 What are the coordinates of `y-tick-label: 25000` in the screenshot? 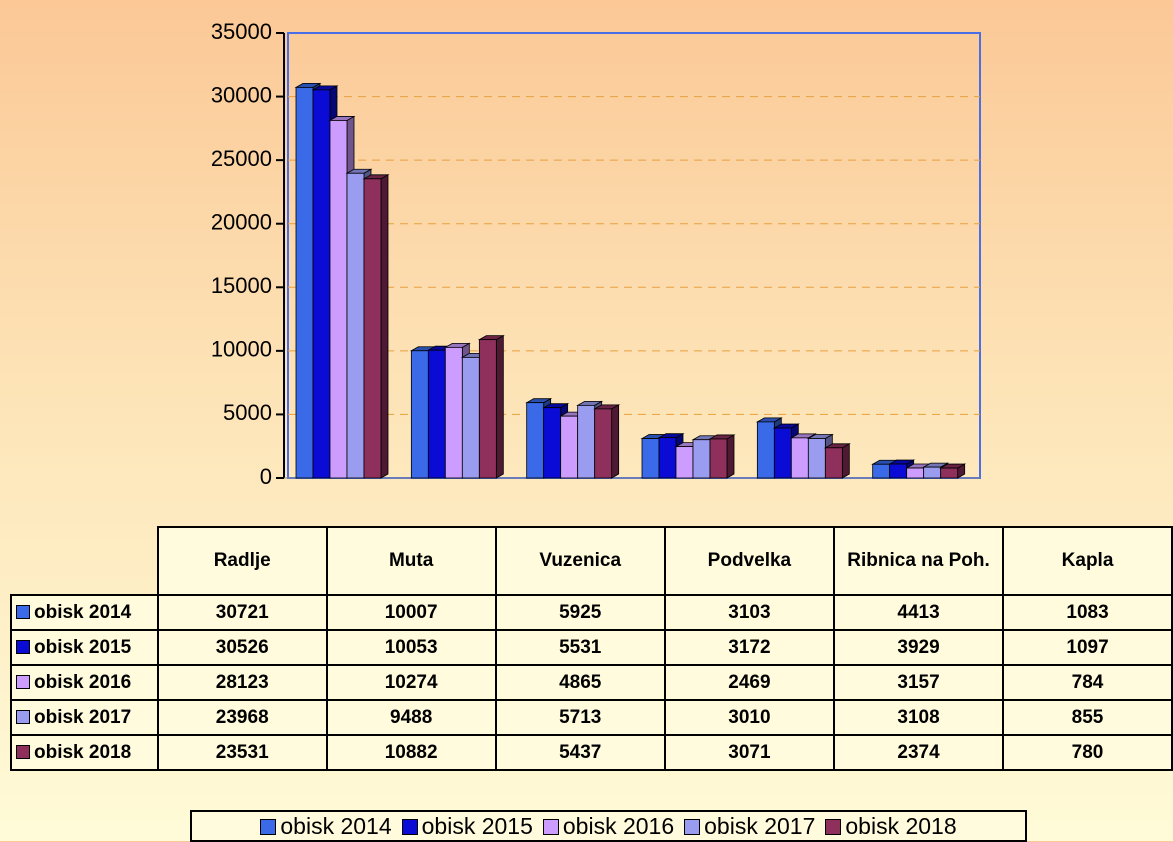 It's located at (241, 158).